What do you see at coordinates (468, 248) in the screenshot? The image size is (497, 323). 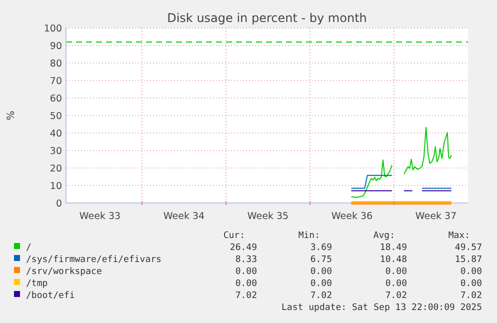 I see `text: 49.57` at bounding box center [468, 248].